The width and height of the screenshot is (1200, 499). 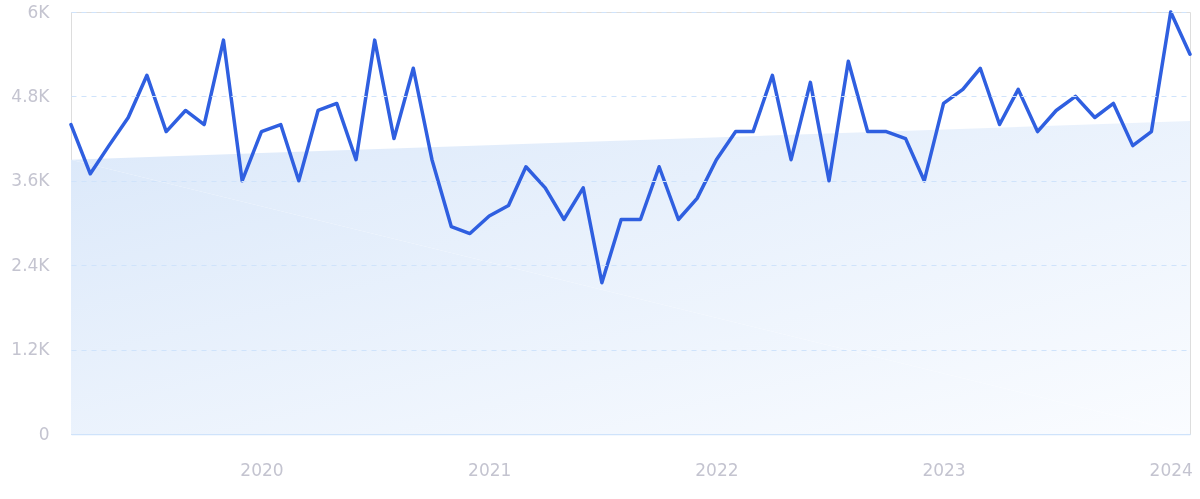 What do you see at coordinates (44, 433) in the screenshot?
I see `y-tick-label: 0` at bounding box center [44, 433].